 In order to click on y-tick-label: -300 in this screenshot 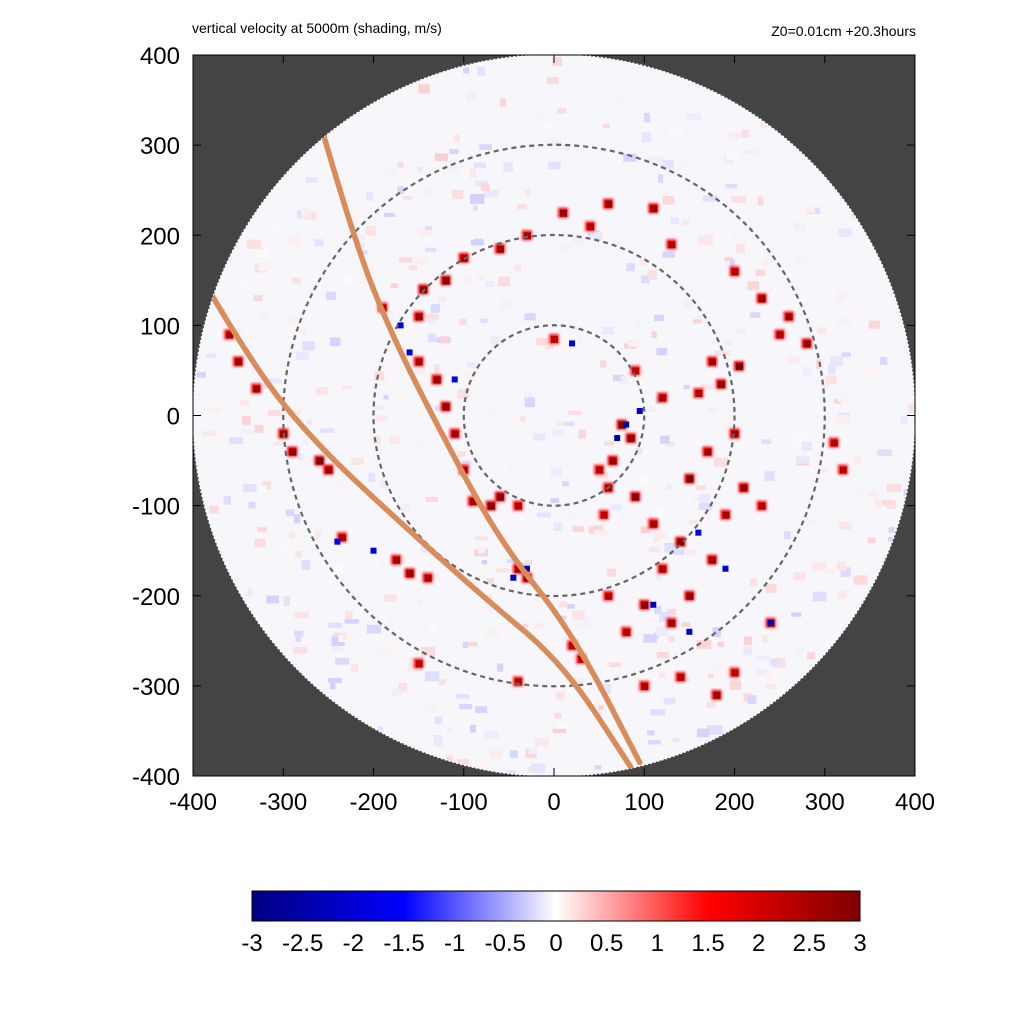, I will do `click(156, 687)`.